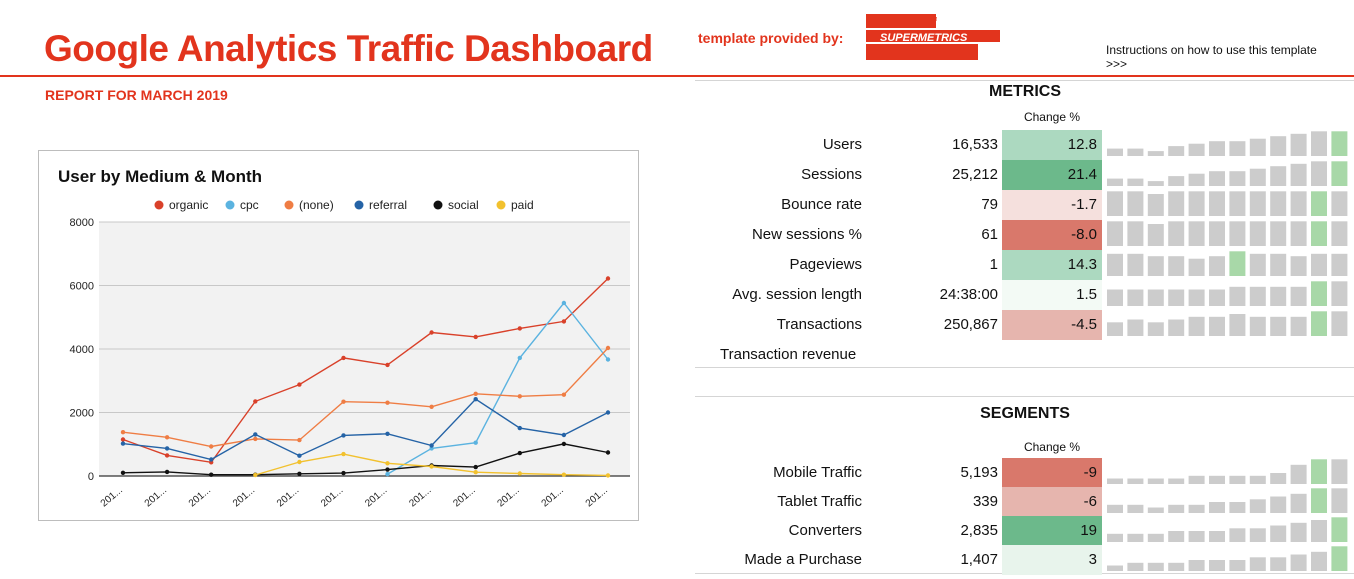 The height and width of the screenshot is (579, 1354). What do you see at coordinates (831, 174) in the screenshot?
I see `metric-label: Sessions` at bounding box center [831, 174].